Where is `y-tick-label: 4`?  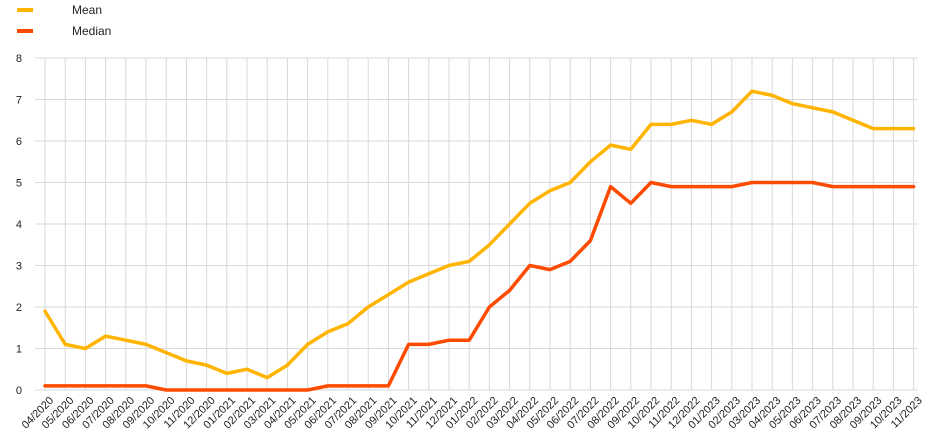 y-tick-label: 4 is located at coordinates (19, 225).